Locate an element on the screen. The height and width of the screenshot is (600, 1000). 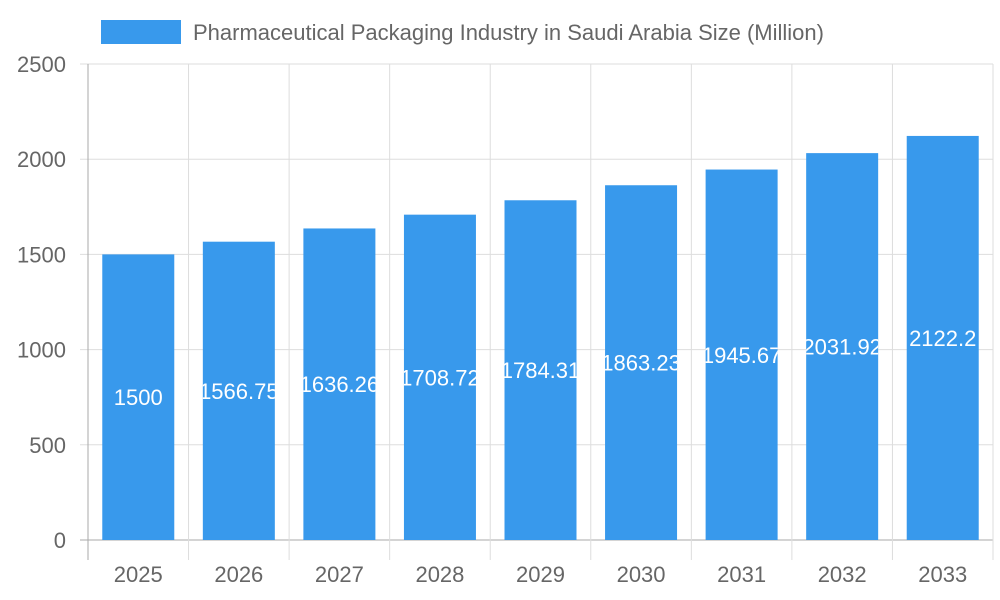
y-tick-label: 1000 is located at coordinates (41, 350).